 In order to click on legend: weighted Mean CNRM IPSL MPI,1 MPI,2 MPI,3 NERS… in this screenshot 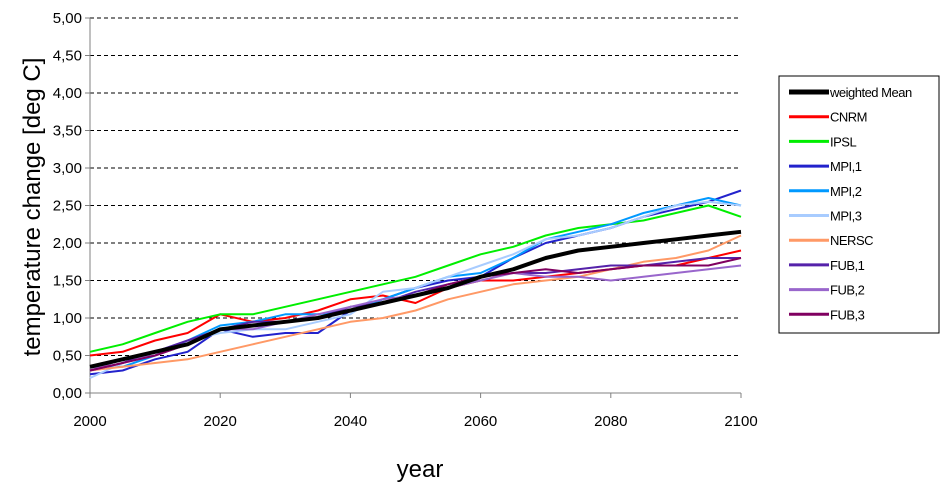, I will do `click(859, 204)`.